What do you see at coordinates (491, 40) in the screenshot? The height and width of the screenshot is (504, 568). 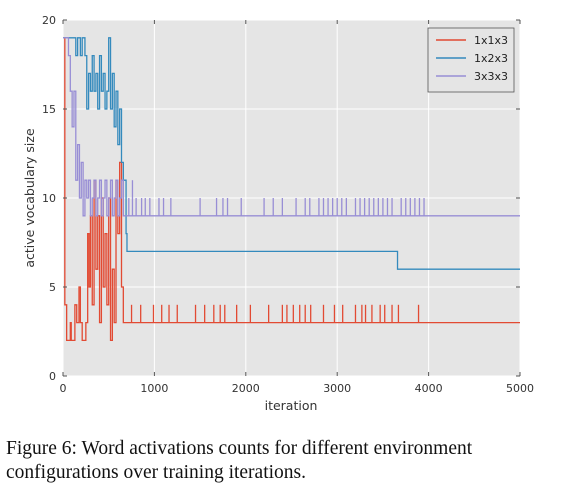 I see `legend-label: 1x1x3` at bounding box center [491, 40].